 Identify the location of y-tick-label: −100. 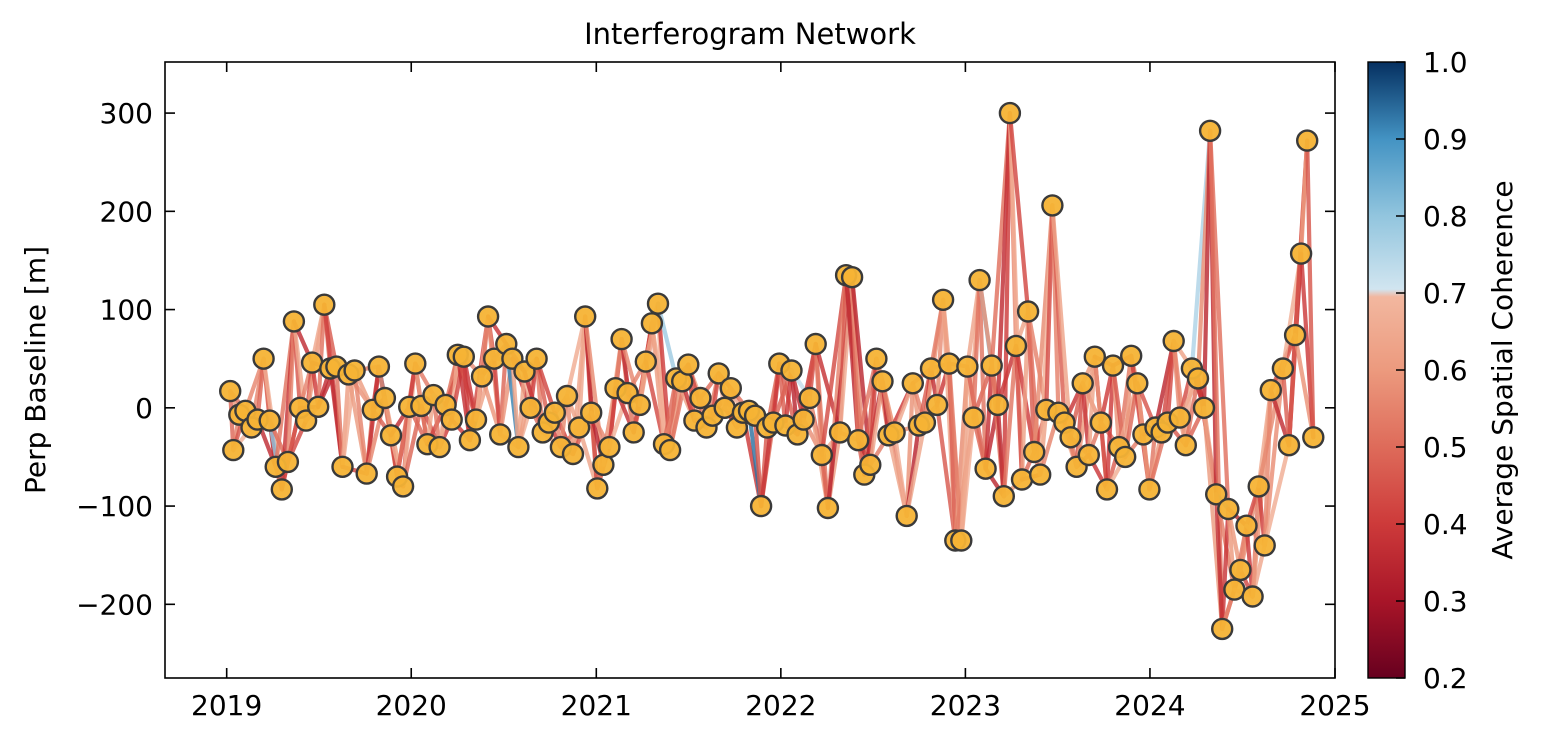
(114, 506).